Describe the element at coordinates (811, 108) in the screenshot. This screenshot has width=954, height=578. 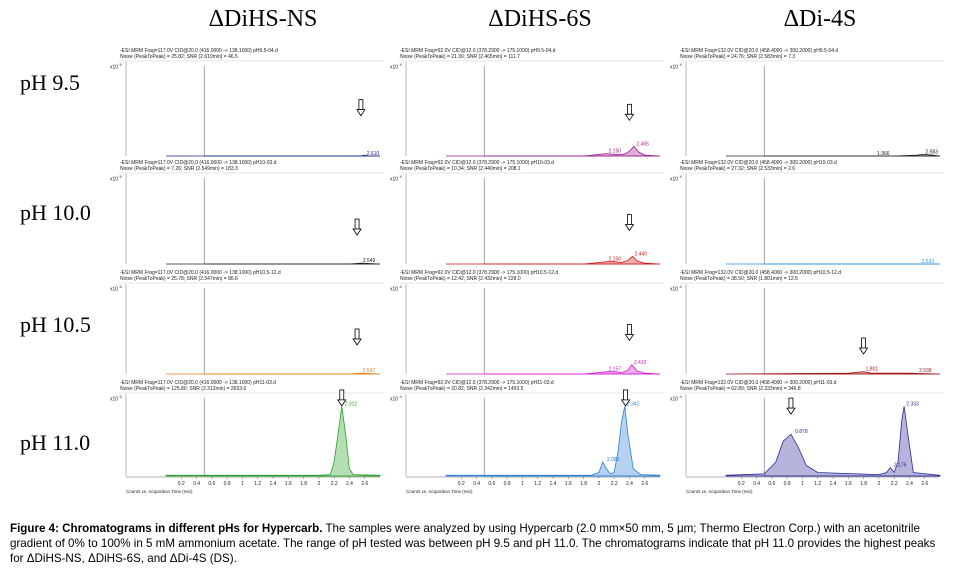
I see `chromatogram-plot: 2.583 1.966` at that location.